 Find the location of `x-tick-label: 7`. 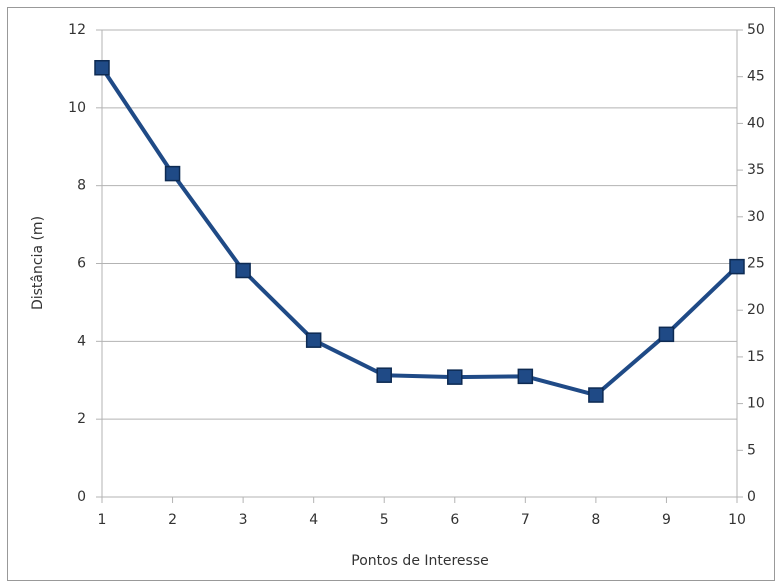

x-tick-label: 7 is located at coordinates (525, 520).